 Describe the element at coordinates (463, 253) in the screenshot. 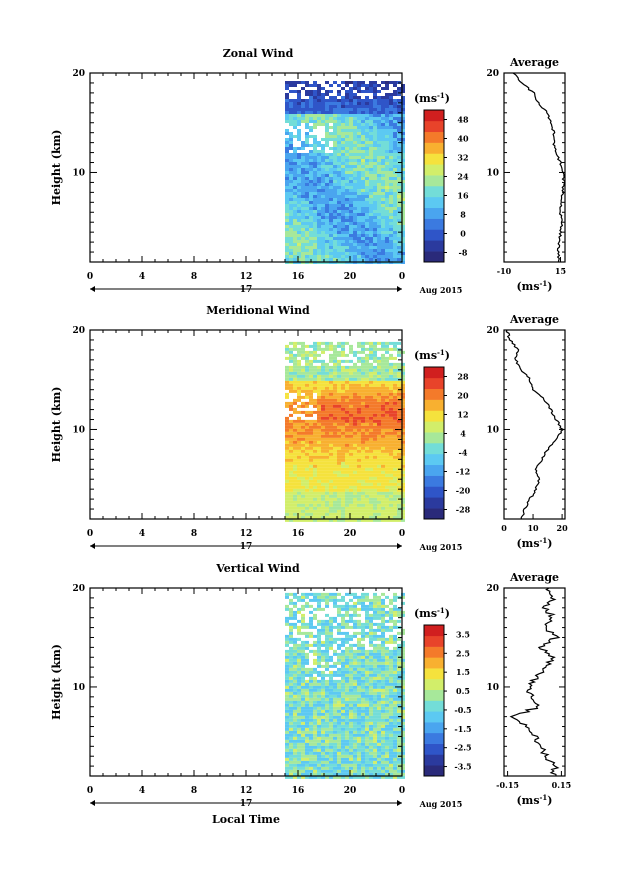

I see `colorbar-tick-label: -8` at that location.